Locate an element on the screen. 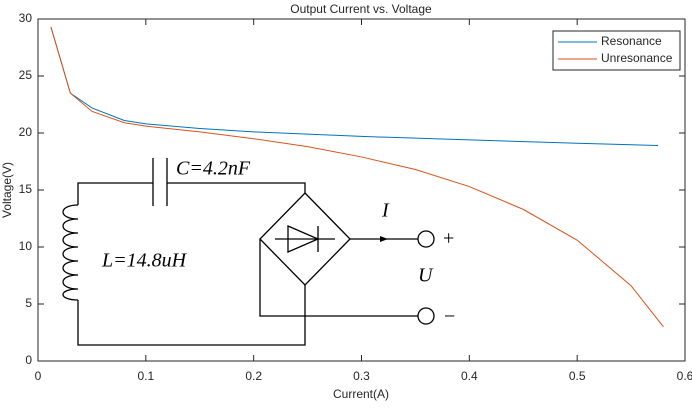  x-tick-label: 0.6 is located at coordinates (684, 376).